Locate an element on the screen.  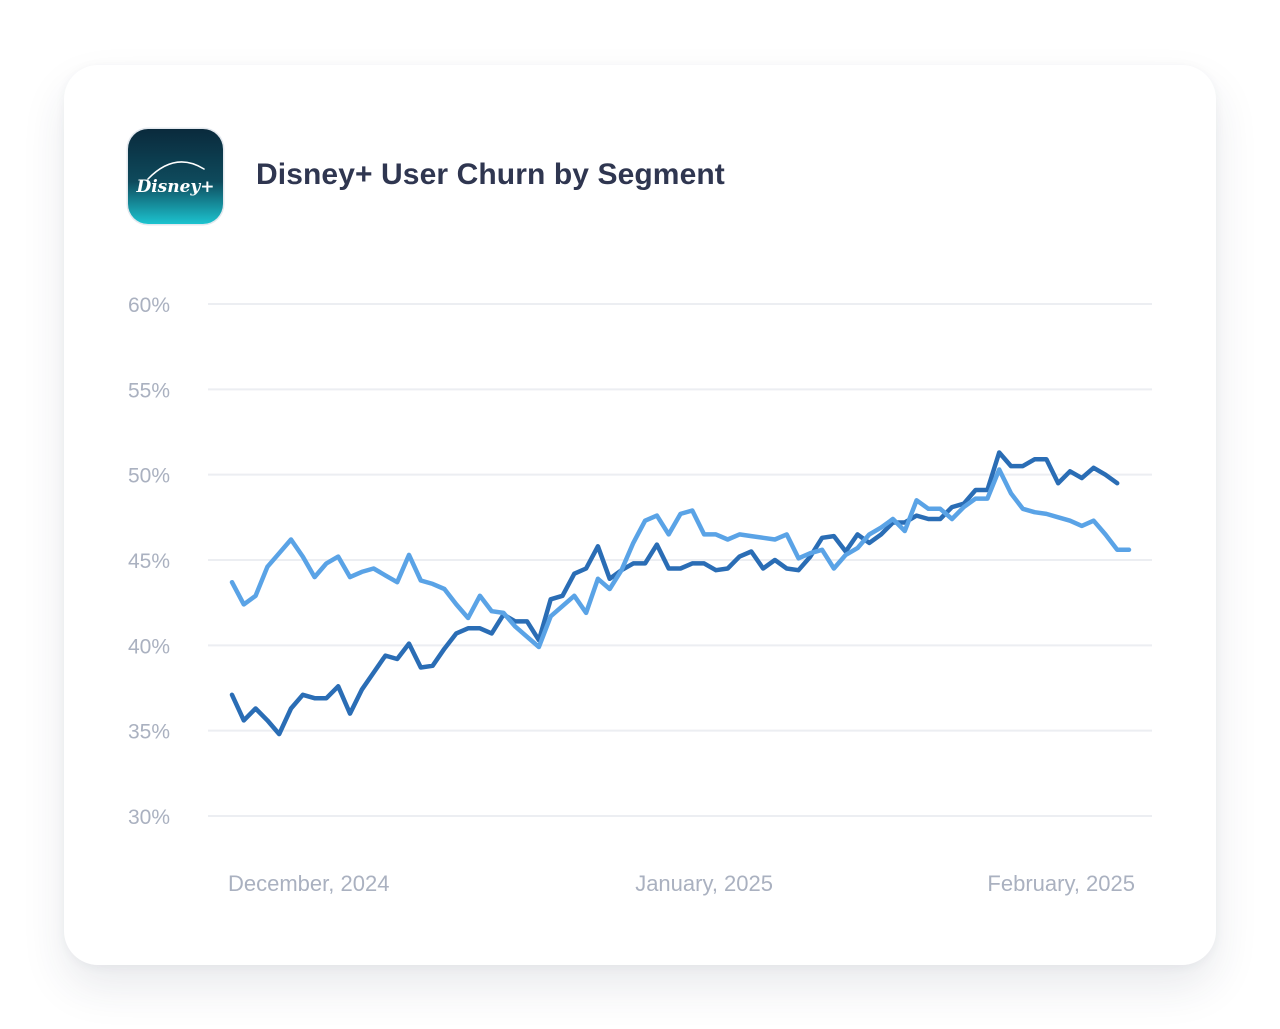
y-tick-label: 40% is located at coordinates (149, 646).